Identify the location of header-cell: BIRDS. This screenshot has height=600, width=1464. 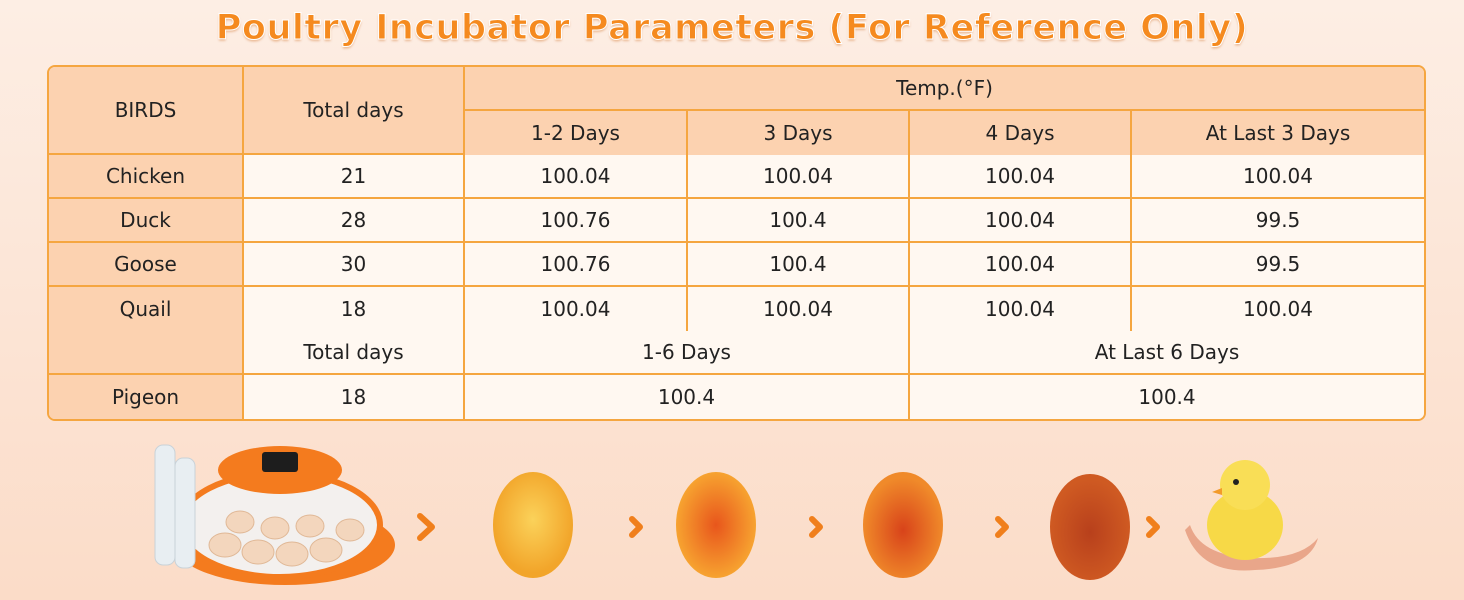
(146, 111).